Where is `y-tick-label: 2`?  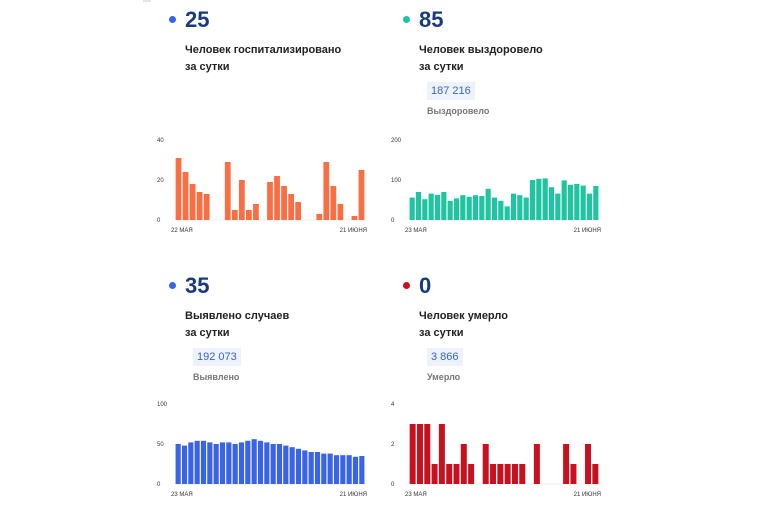 y-tick-label: 2 is located at coordinates (393, 445).